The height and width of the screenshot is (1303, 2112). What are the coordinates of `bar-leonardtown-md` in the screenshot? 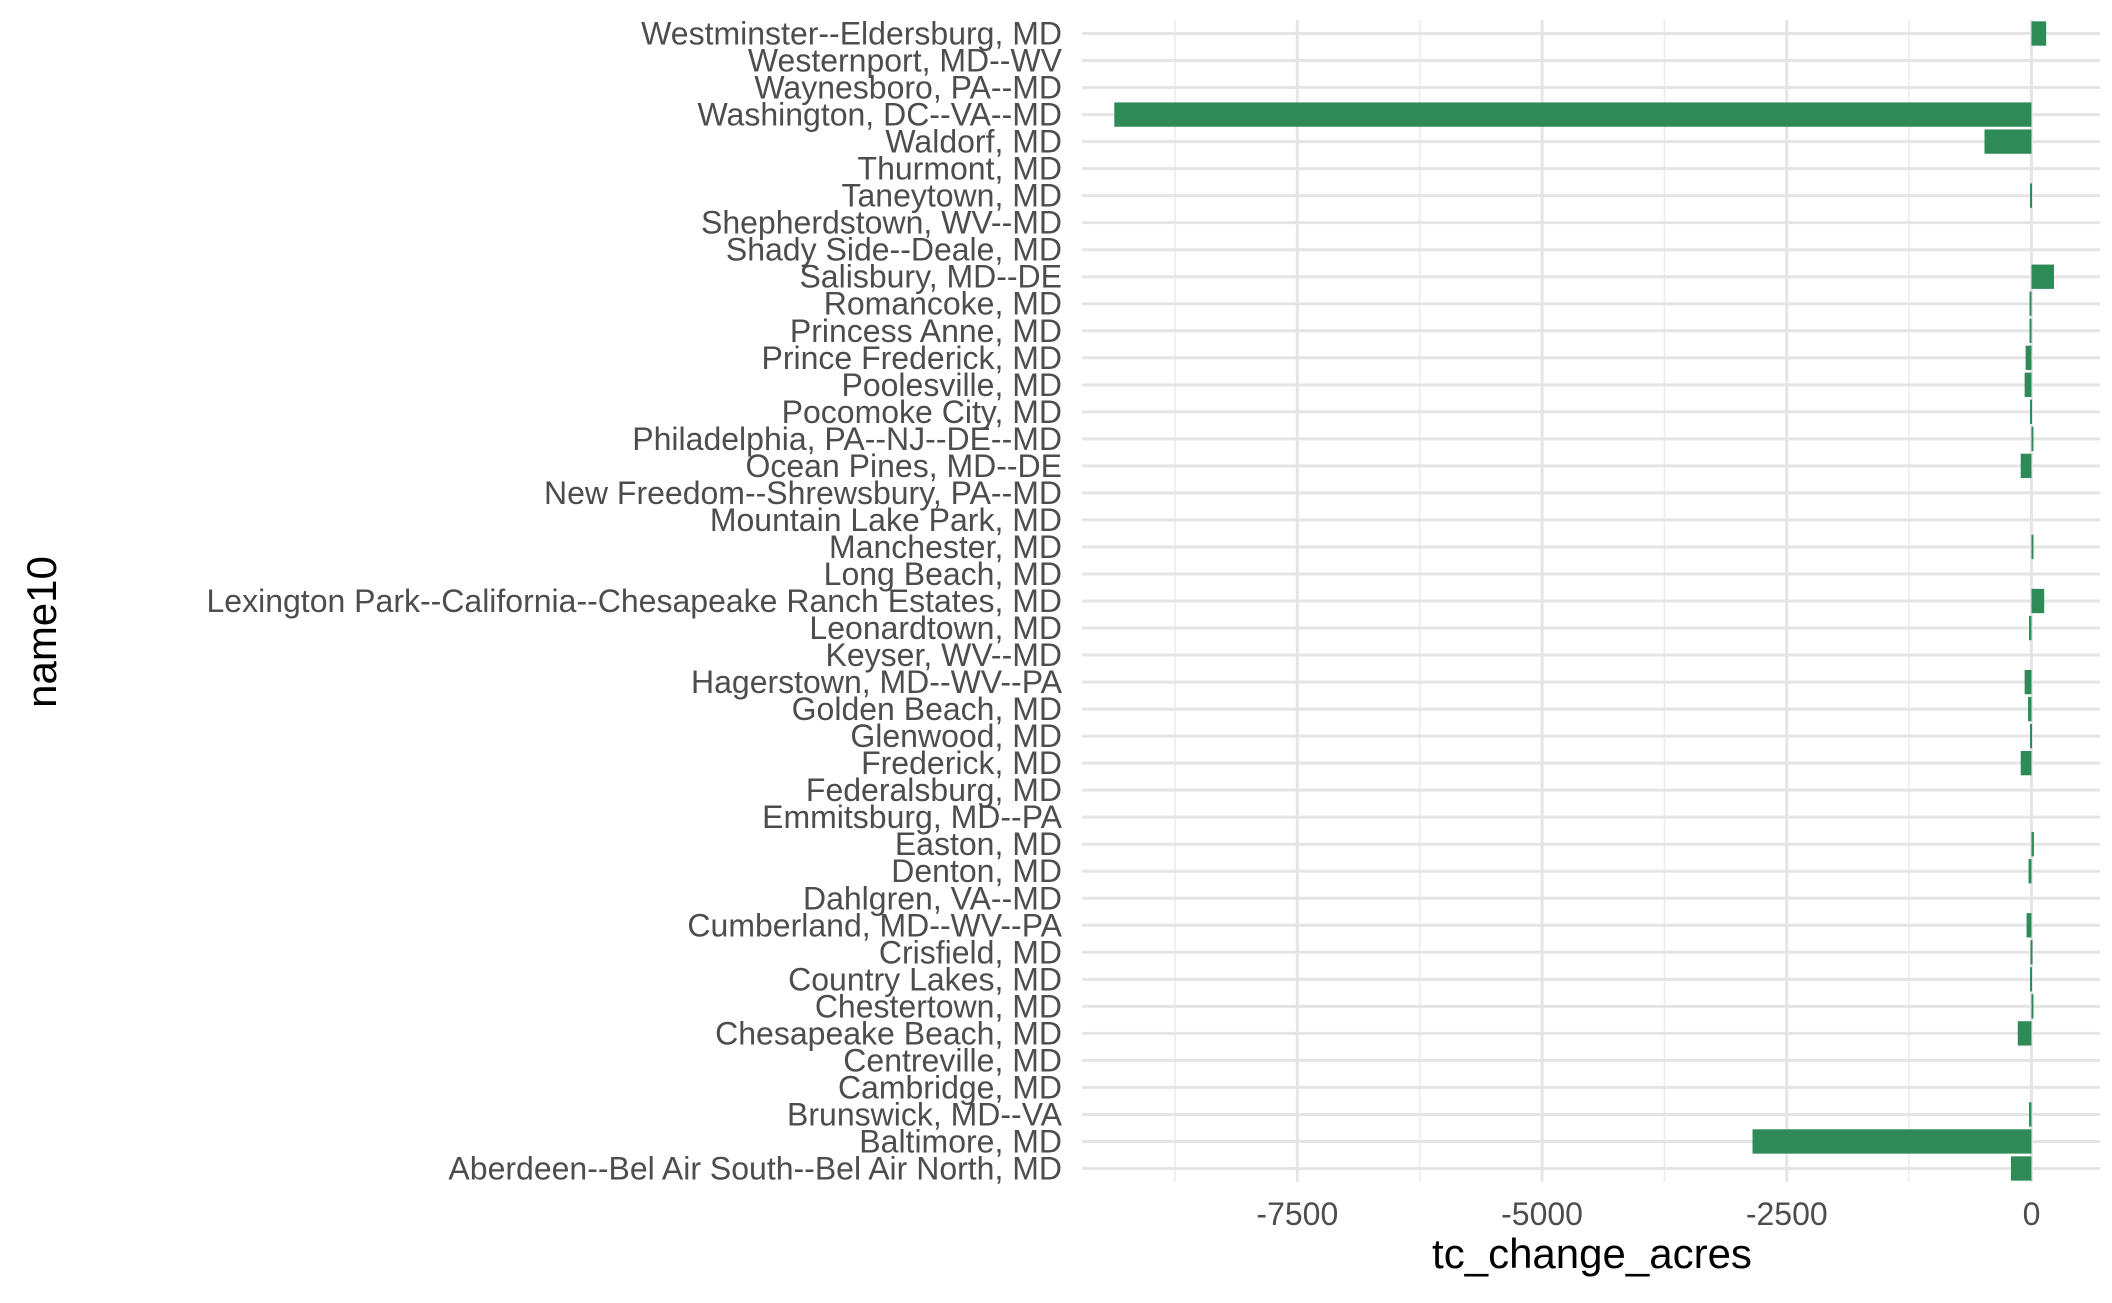 It's located at (2030, 628).